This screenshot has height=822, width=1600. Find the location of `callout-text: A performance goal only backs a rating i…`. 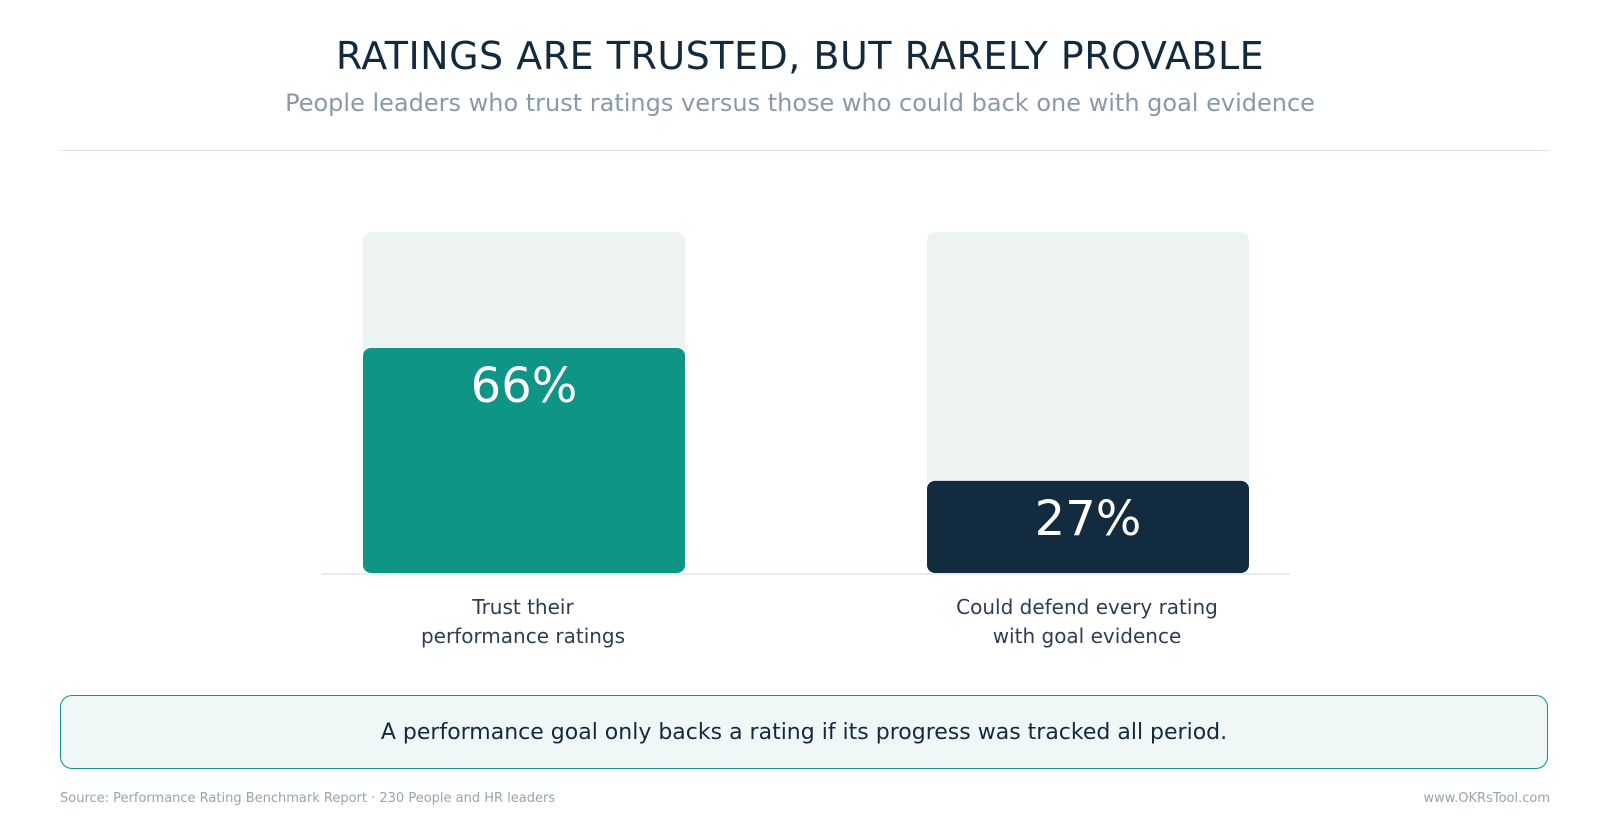

callout-text: A performance goal only backs a rating i… is located at coordinates (804, 732).